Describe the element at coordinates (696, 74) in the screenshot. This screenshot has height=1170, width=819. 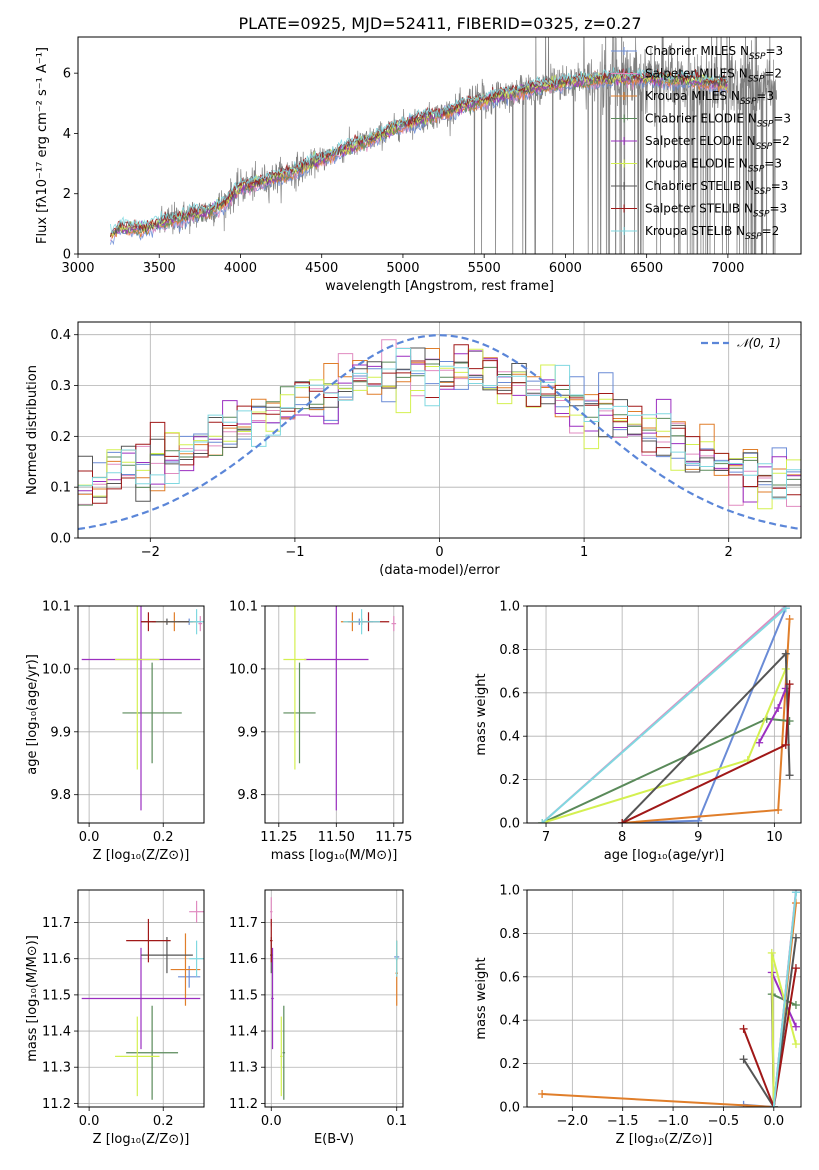
I see `legend-model-name: Salpeter MILES N` at that location.